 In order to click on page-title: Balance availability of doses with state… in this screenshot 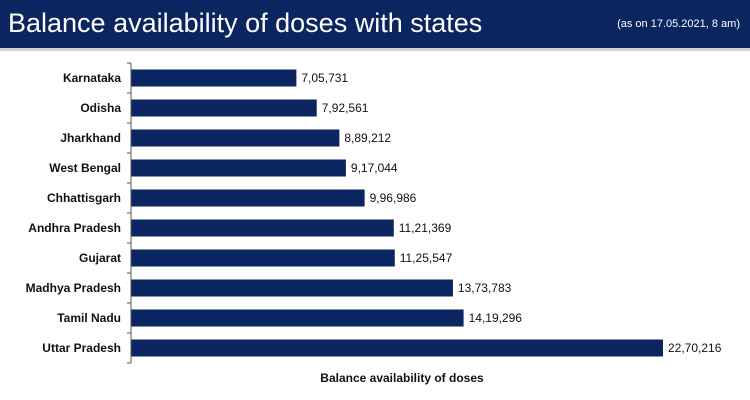, I will do `click(245, 23)`.